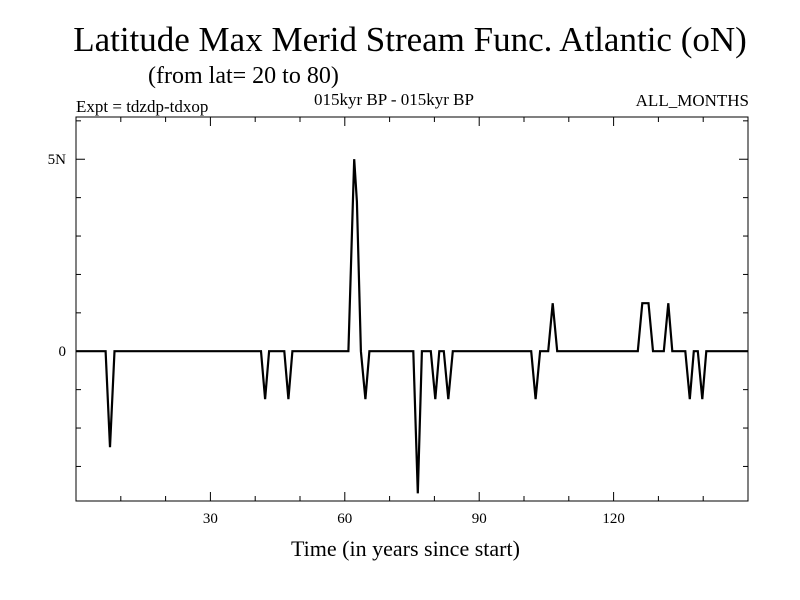 The width and height of the screenshot is (800, 600). I want to click on y-tick-label: 5N, so click(57, 160).